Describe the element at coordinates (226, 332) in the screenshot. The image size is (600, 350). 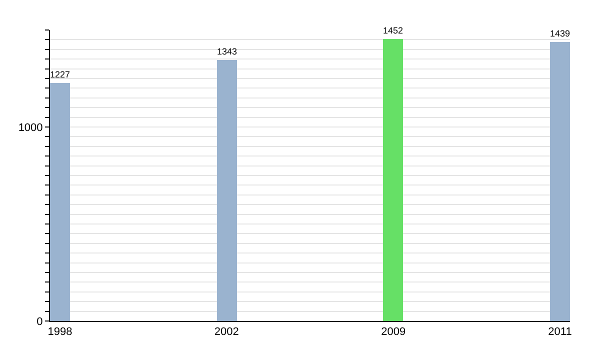
I see `x-tick-label: 2002` at that location.